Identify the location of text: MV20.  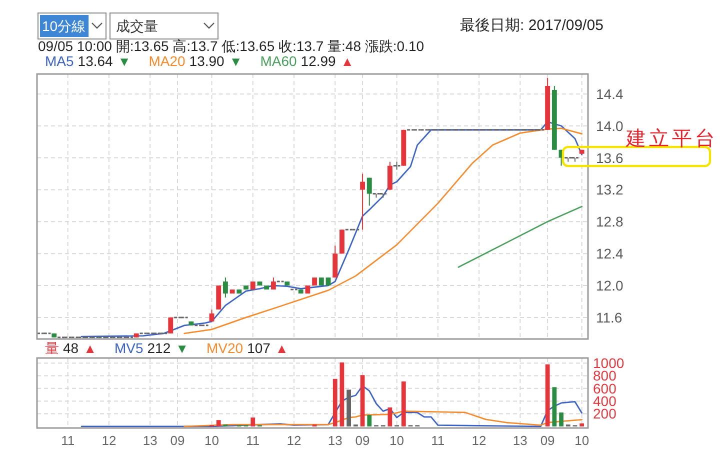
(225, 348).